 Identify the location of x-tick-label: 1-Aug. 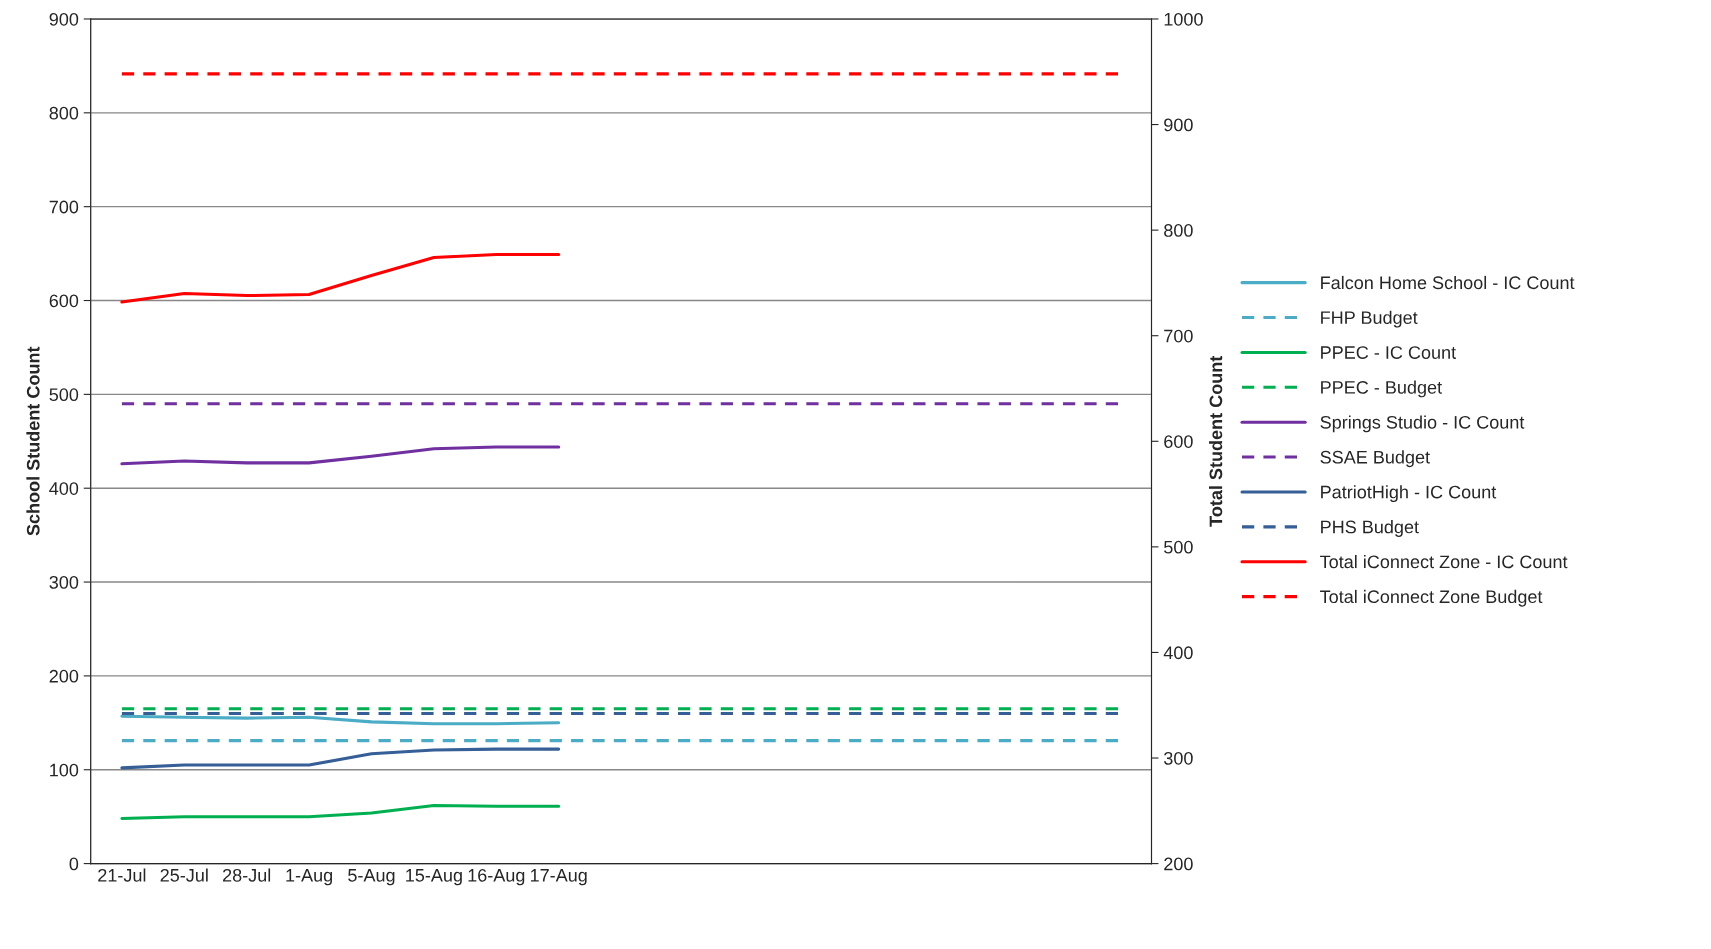
(309, 877).